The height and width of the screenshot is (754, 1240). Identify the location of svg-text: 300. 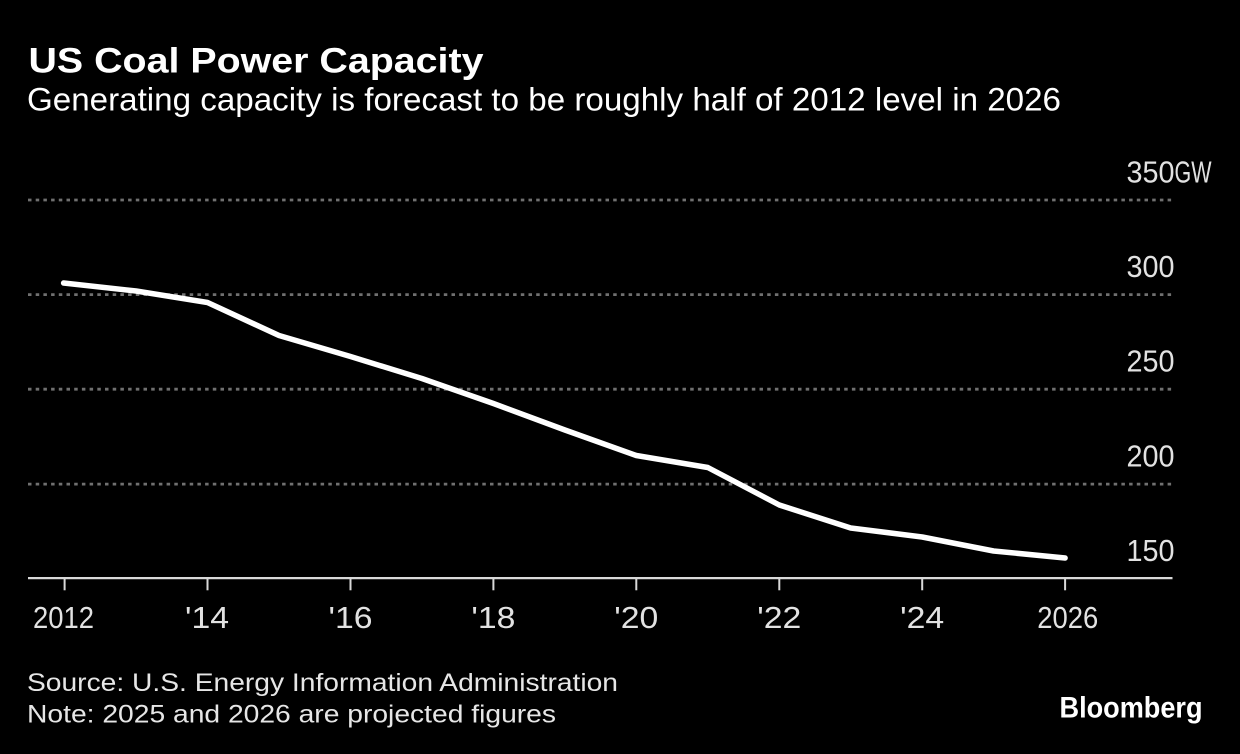
(1151, 266).